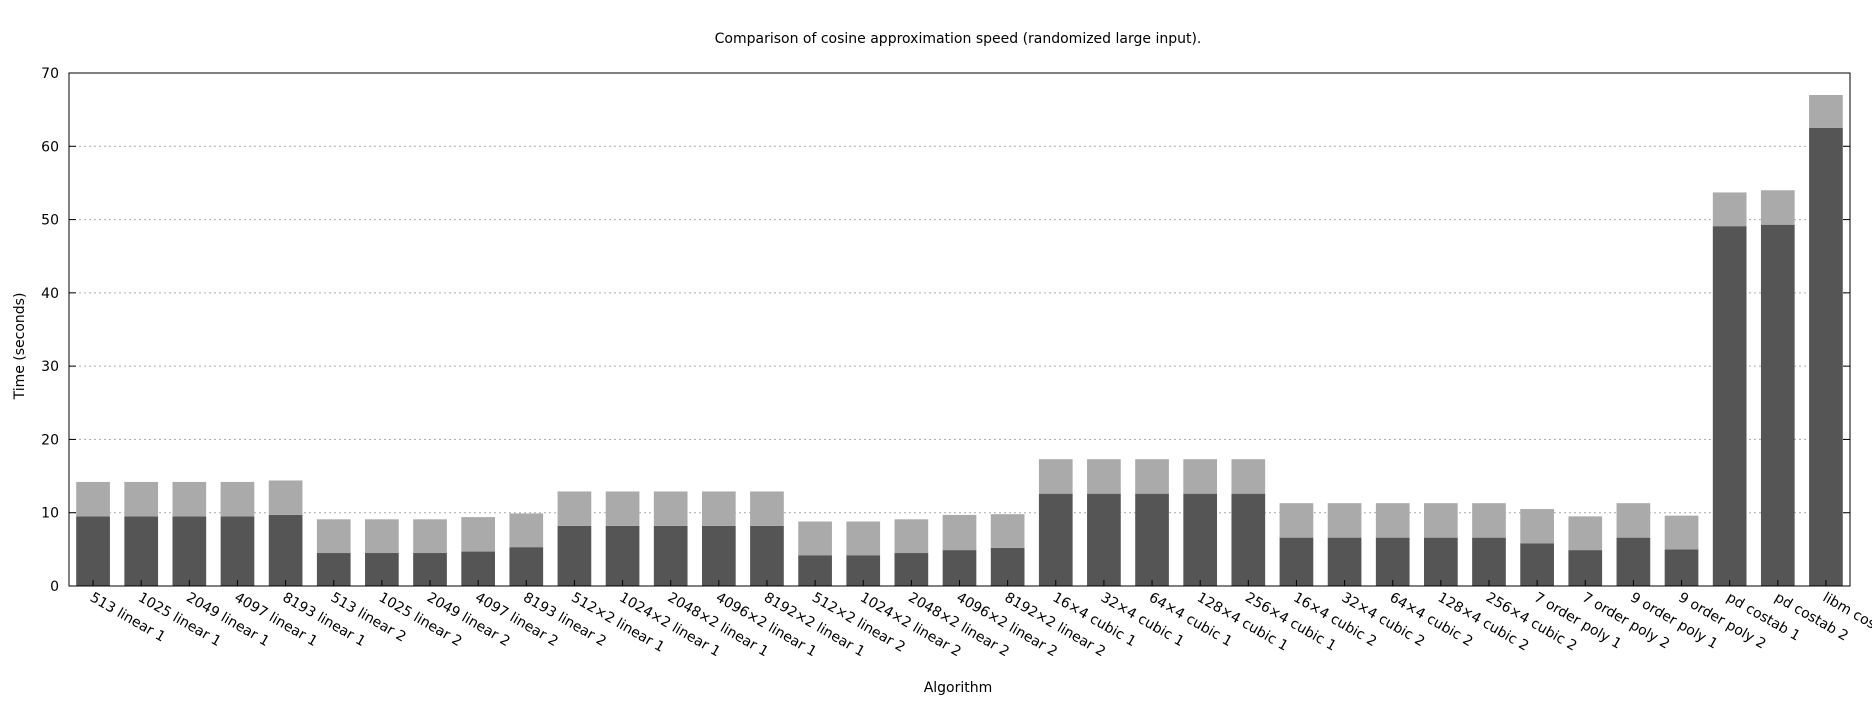  Describe the element at coordinates (50, 367) in the screenshot. I see `y-tick-label: 30` at that location.